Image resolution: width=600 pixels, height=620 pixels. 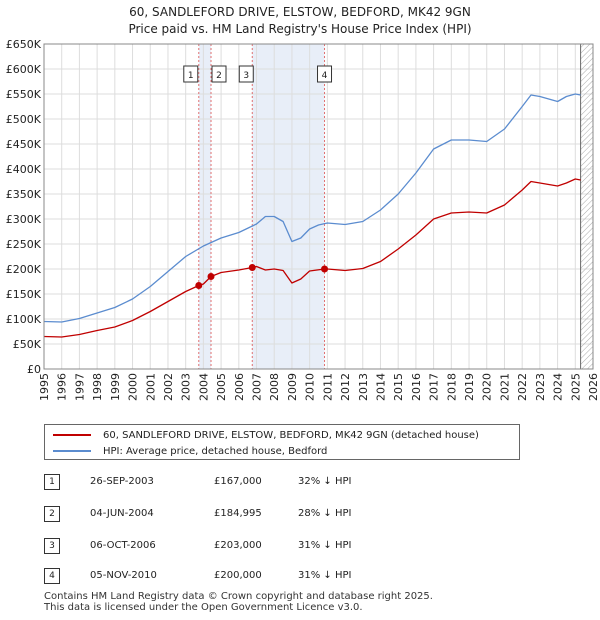 I want to click on sale-price: £203,000, so click(x=238, y=545).